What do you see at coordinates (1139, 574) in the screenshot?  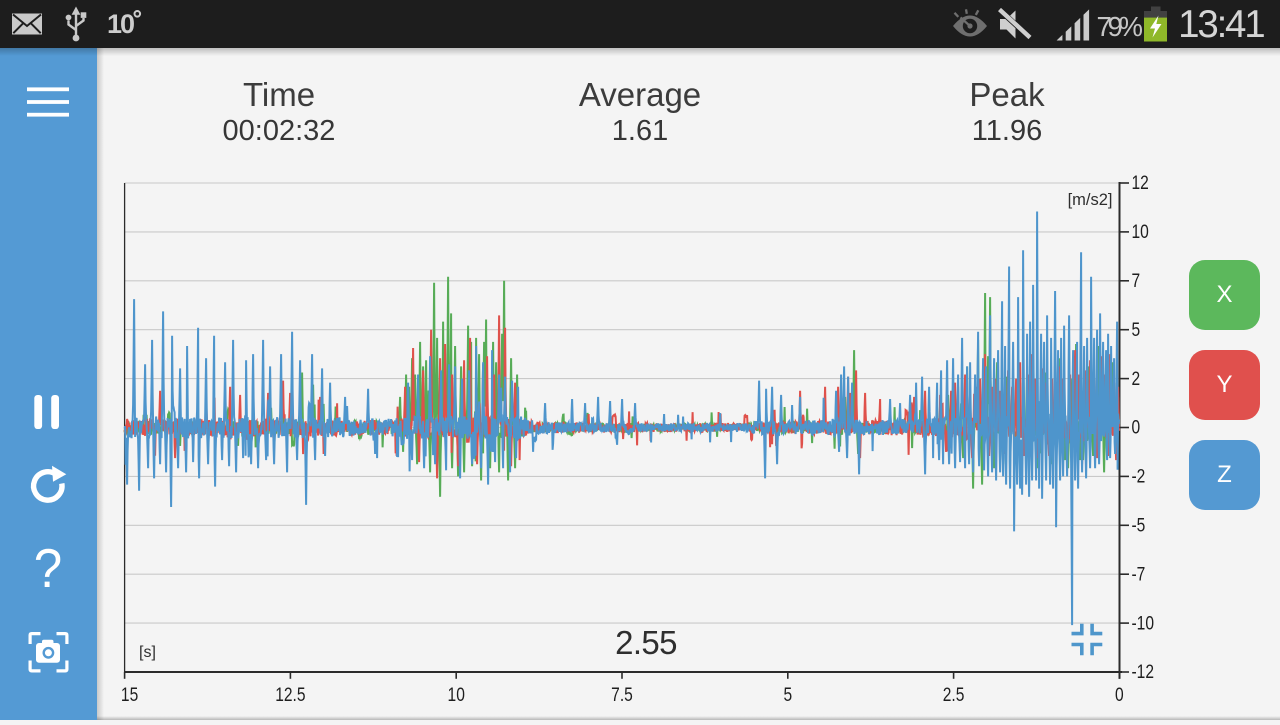 I see `svg-text: -7` at bounding box center [1139, 574].